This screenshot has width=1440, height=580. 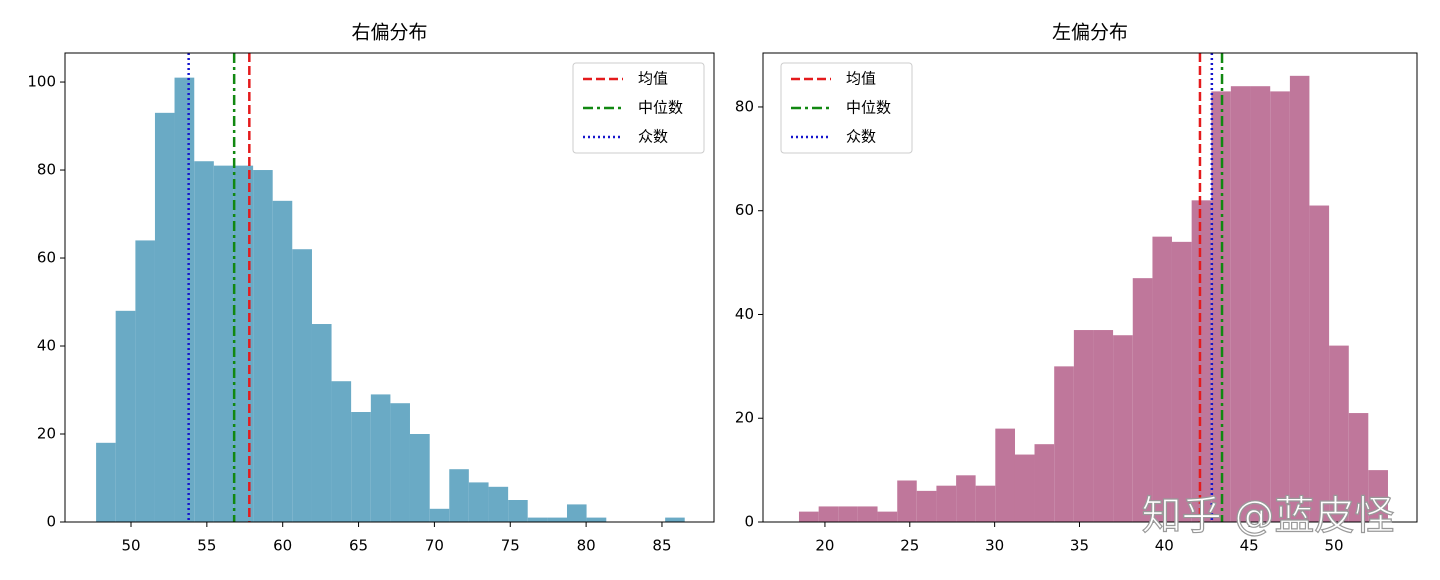 What do you see at coordinates (389, 33) in the screenshot?
I see `chart-title: 右偏分布` at bounding box center [389, 33].